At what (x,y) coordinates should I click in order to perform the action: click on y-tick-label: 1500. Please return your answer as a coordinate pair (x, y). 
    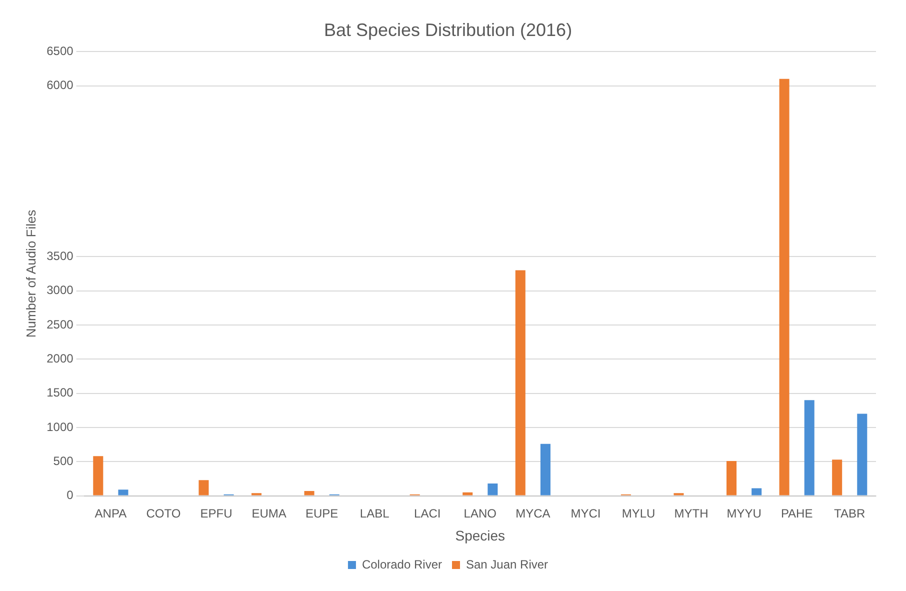
    Looking at the image, I should click on (60, 393).